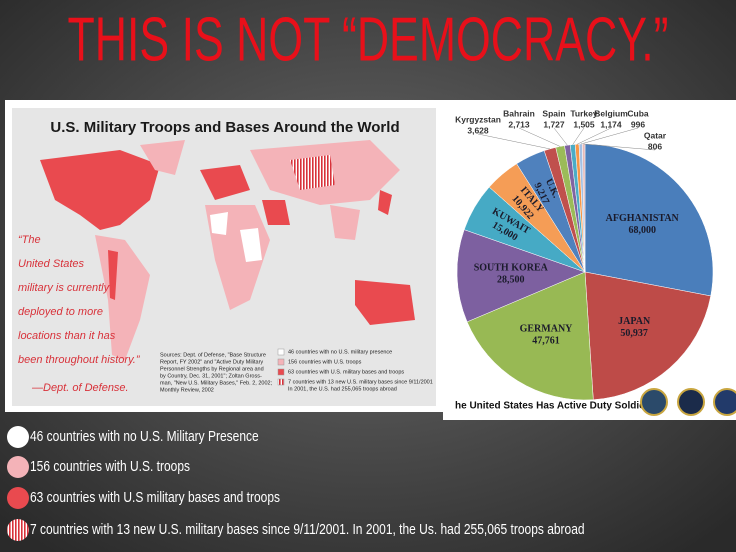  What do you see at coordinates (511, 280) in the screenshot?
I see `slice-value: 28,500` at bounding box center [511, 280].